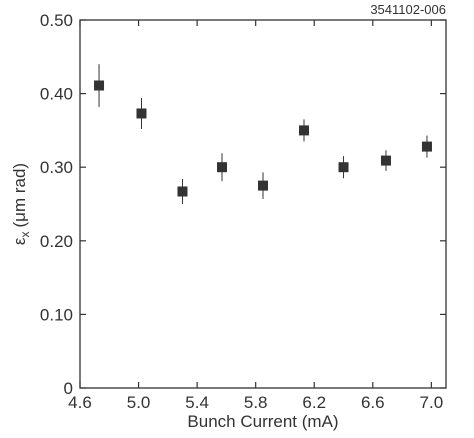  I want to click on y-axis-label: εx (μm rad), so click(21, 204).